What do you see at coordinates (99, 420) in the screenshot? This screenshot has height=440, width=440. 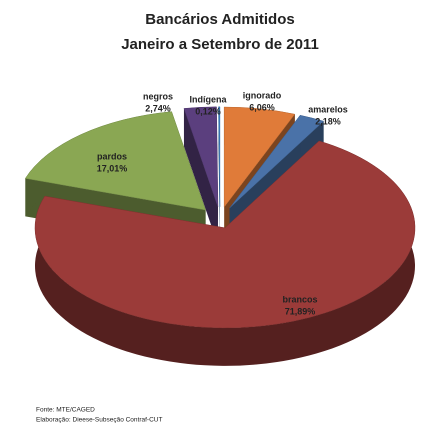 I see `credit-note: Elaboração: Dieese-Subseção Contraf-CUT` at bounding box center [99, 420].